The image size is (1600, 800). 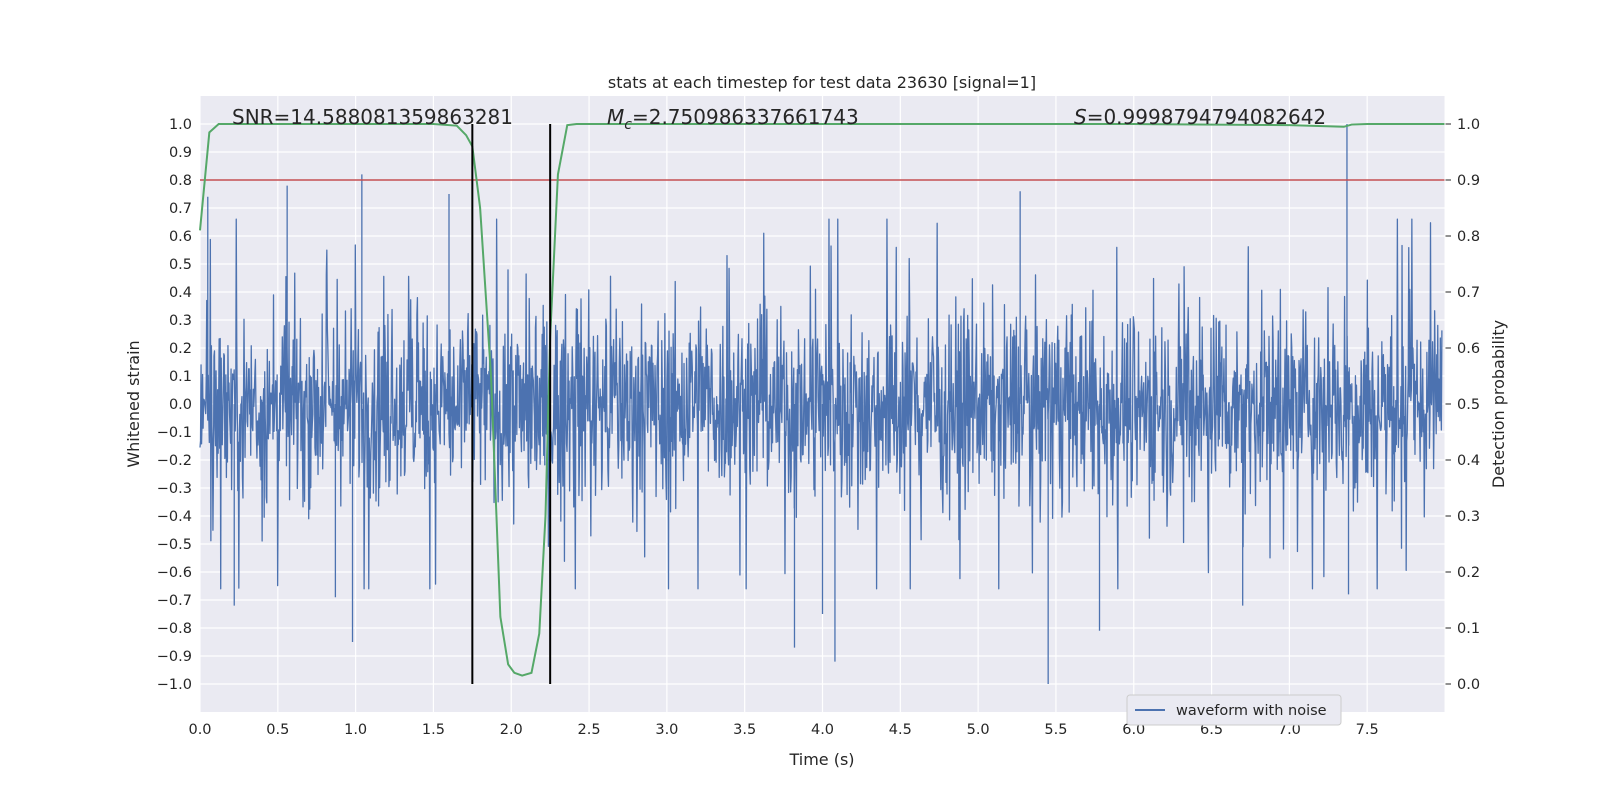 I want to click on y-tick-label: 0.0, so click(x=180, y=405).